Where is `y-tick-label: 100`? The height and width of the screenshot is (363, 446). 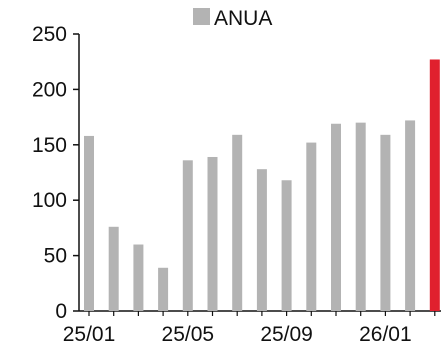
y-tick-label: 100 is located at coordinates (49, 200).